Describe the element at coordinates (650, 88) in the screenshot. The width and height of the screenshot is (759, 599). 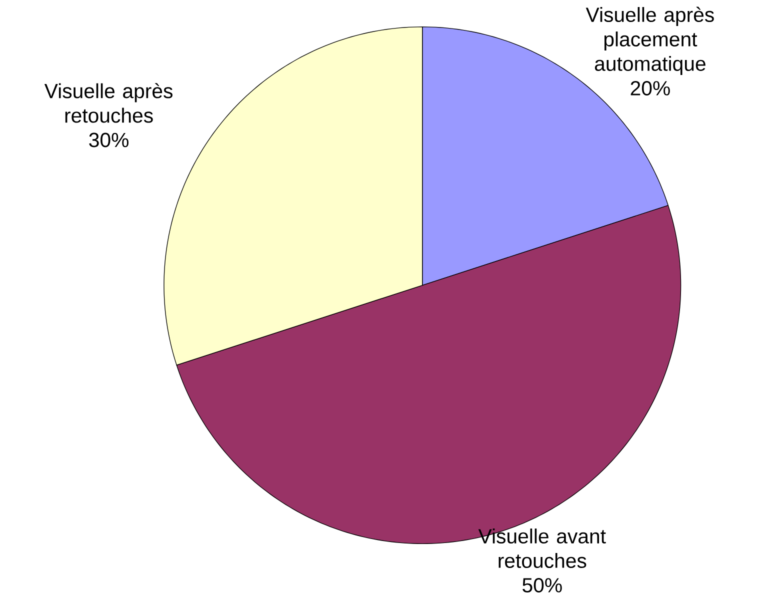
I see `data-label: 20%` at that location.